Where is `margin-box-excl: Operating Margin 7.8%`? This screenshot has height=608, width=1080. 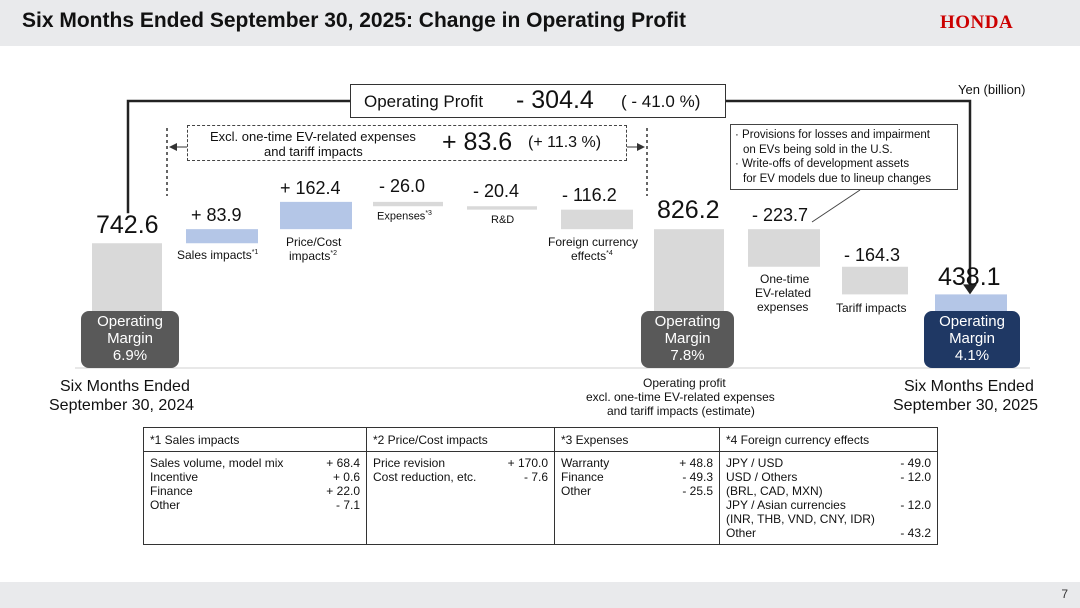
margin-box-excl: Operating Margin 7.8% is located at coordinates (687, 339).